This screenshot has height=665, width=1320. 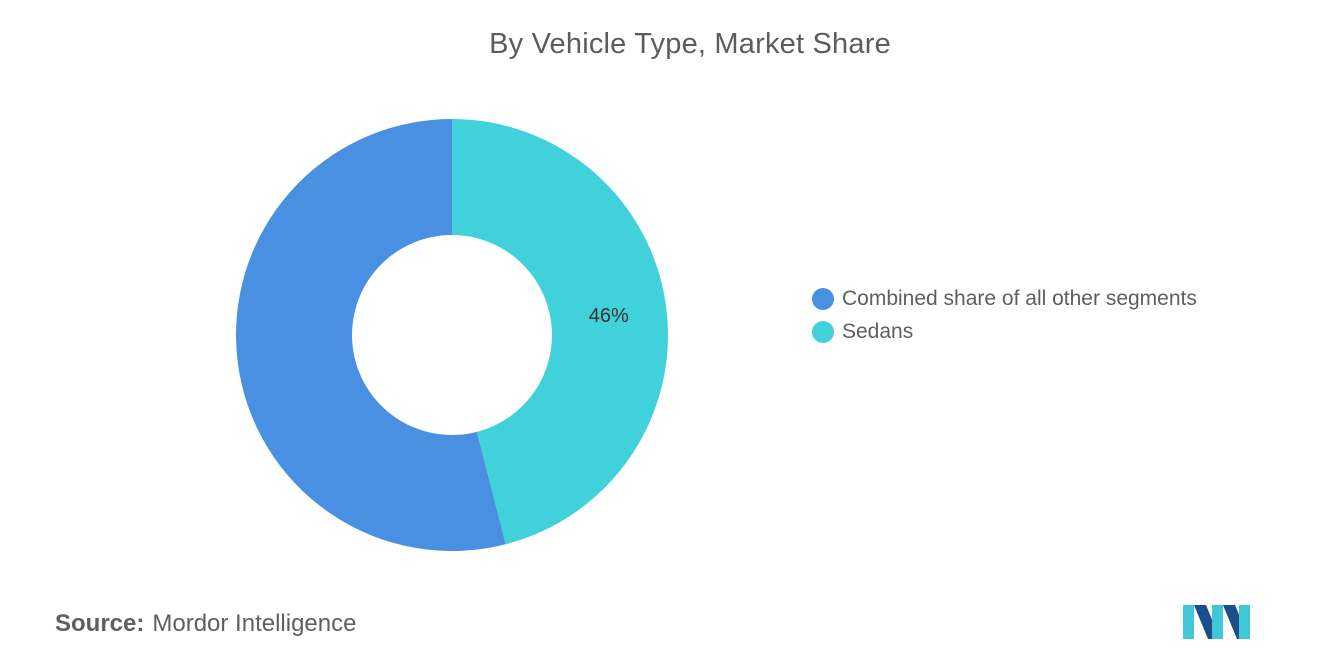 I want to click on data-label-sedans: 46%, so click(x=609, y=316).